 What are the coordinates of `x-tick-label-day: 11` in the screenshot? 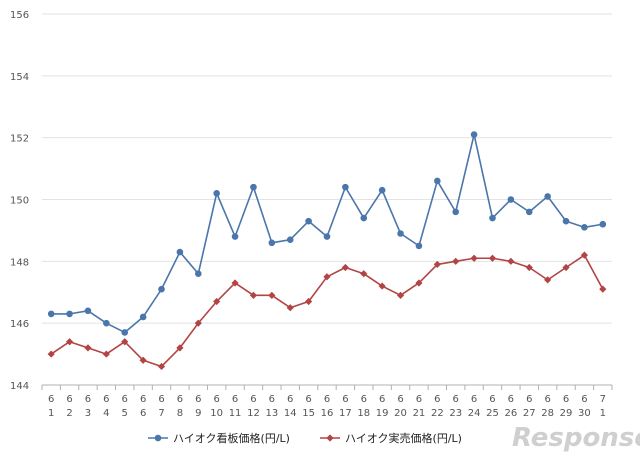 It's located at (235, 413).